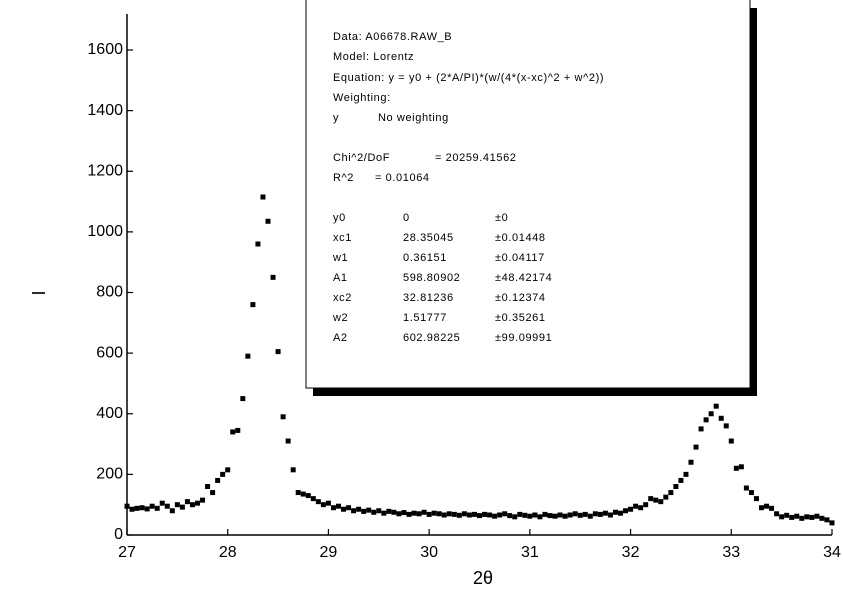 Image resolution: width=843 pixels, height=594 pixels. What do you see at coordinates (329, 552) in the screenshot?
I see `x-tick-label: 29` at bounding box center [329, 552].